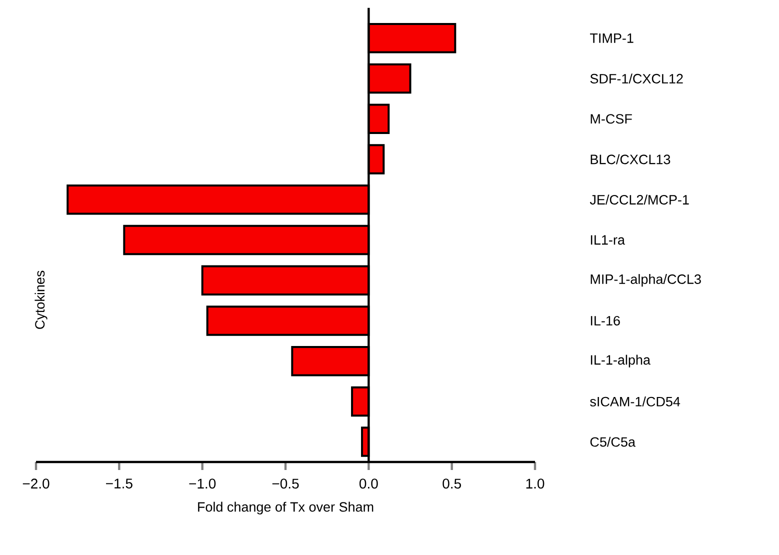  Describe the element at coordinates (202, 483) in the screenshot. I see `x-tick-label: −1.0` at that location.